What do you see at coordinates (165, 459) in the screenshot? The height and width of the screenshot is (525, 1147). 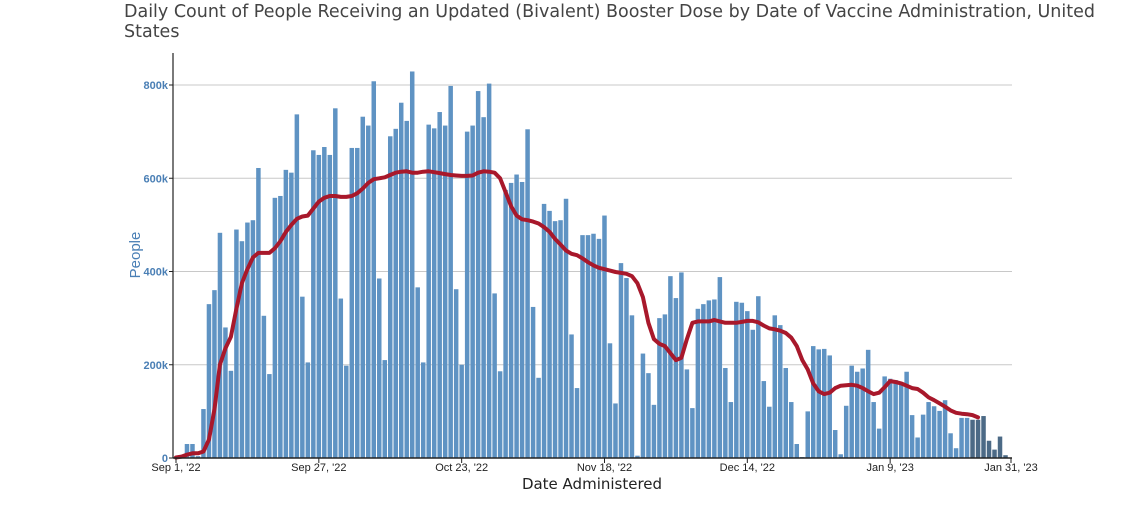 I see `y-tick-label: 0` at bounding box center [165, 459].